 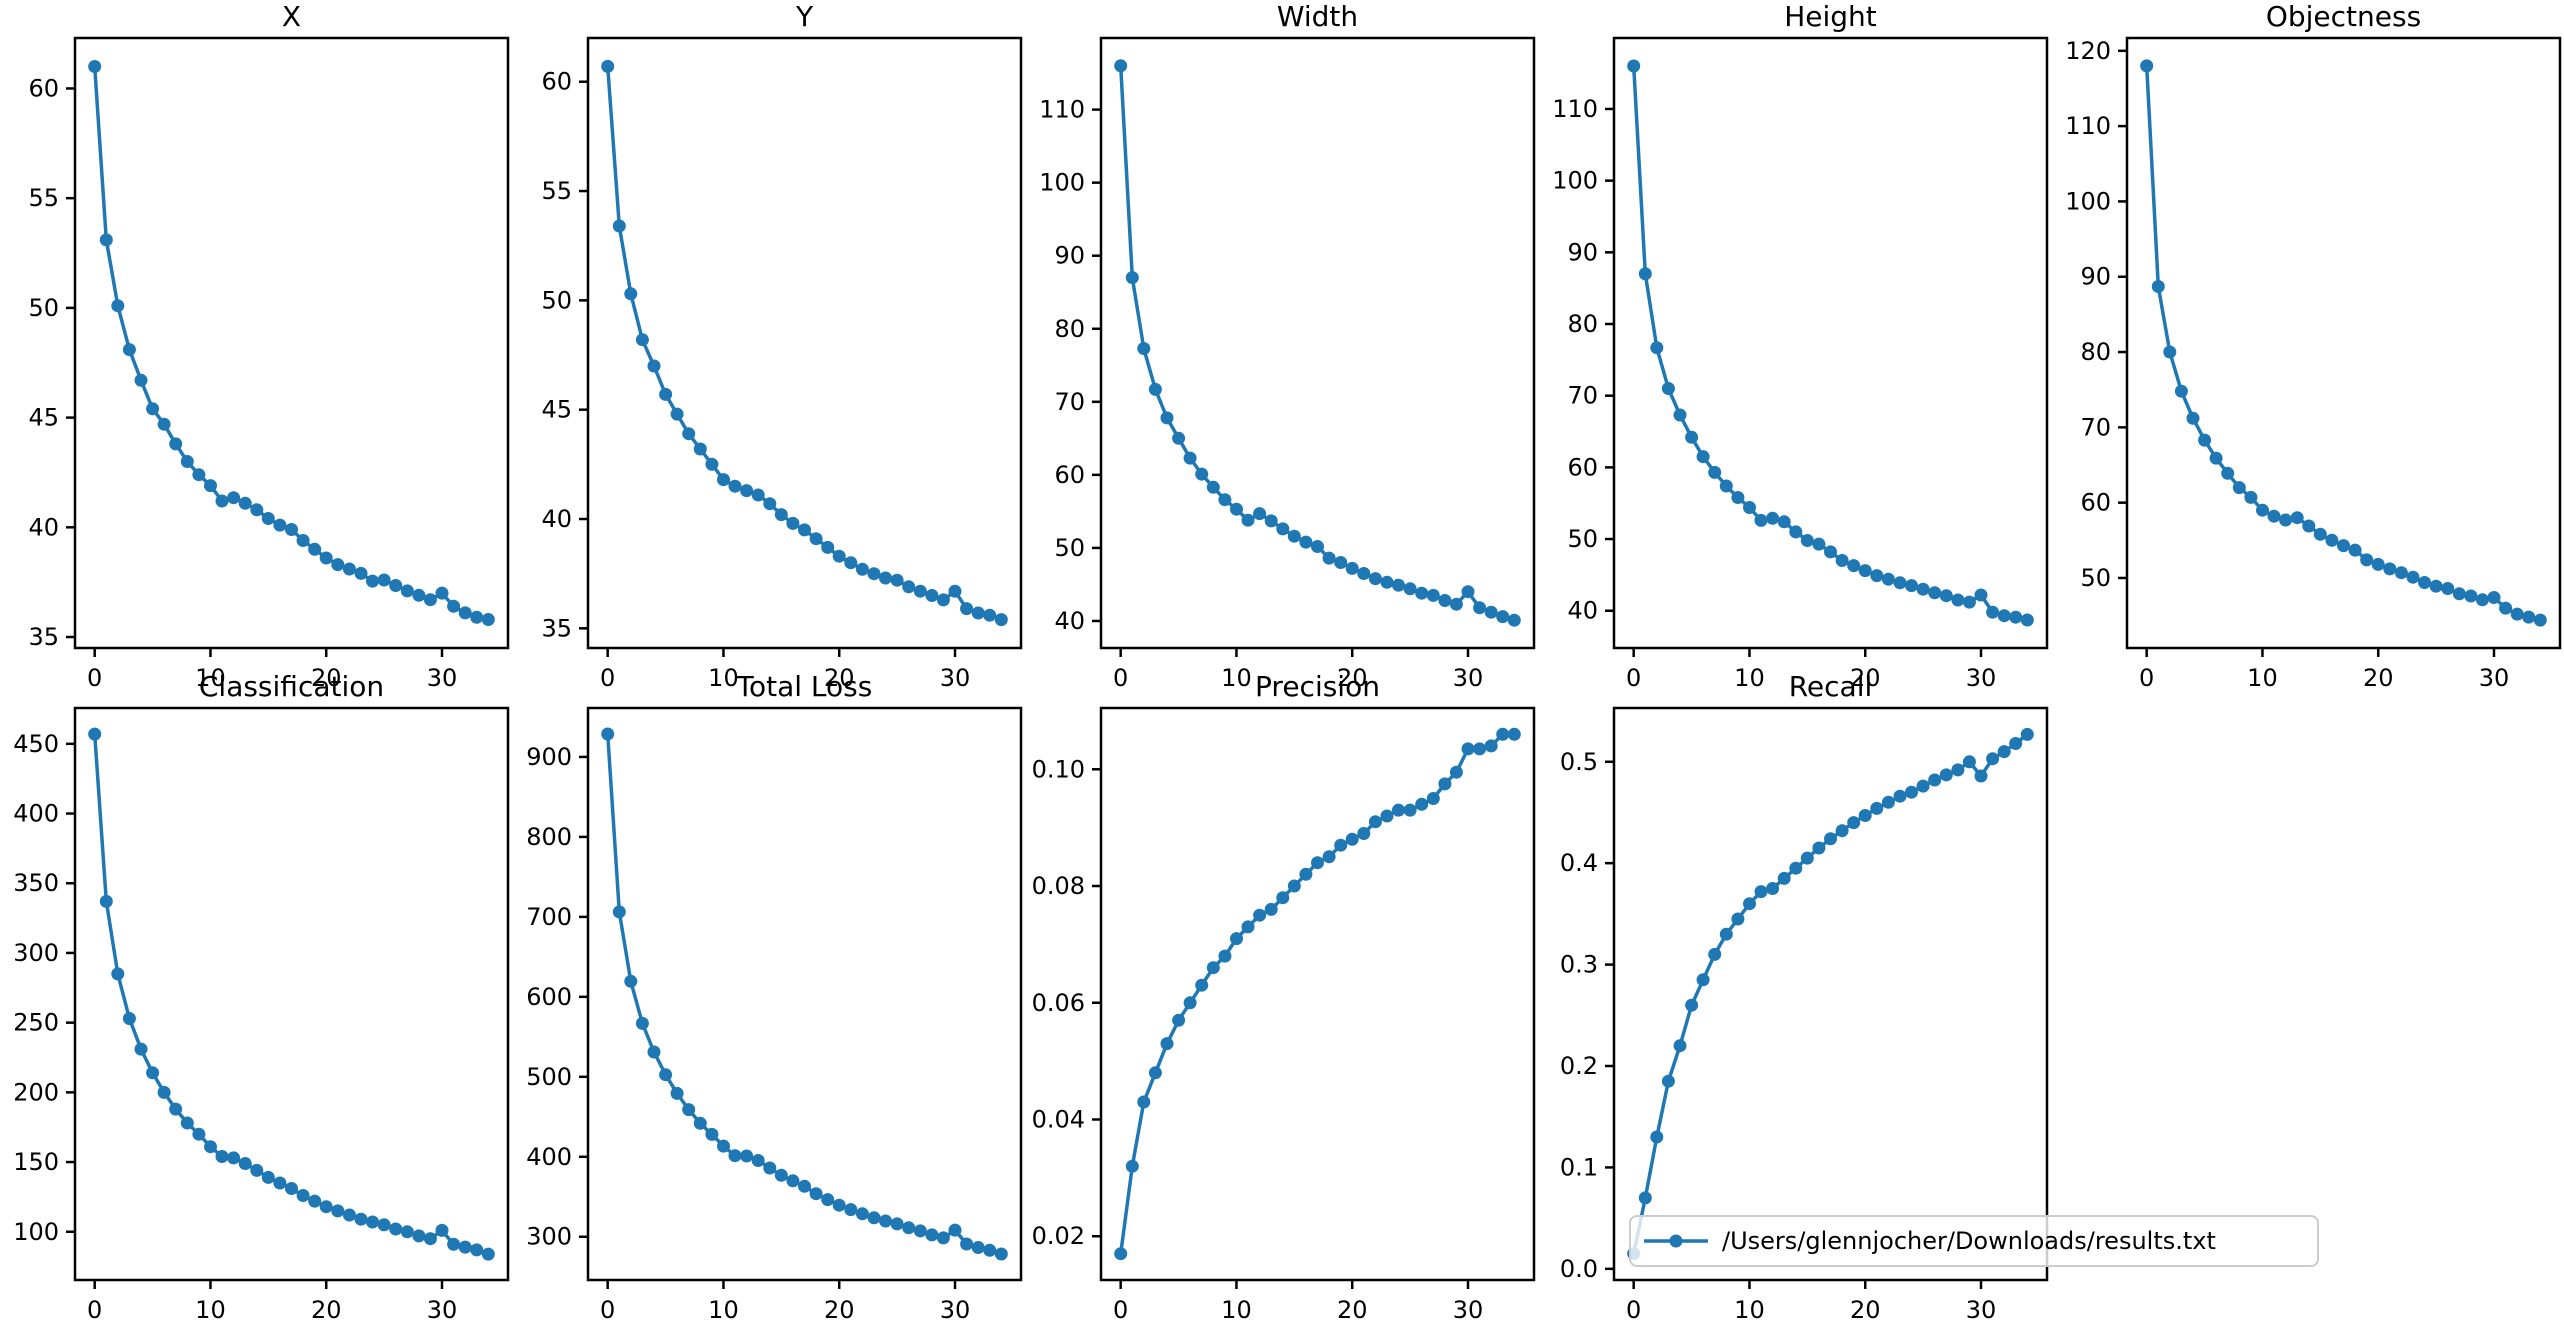 I want to click on subplot-precision: 0.02 0.04 0.06 0.08 0.10 0 10 20 30 Precision, so click(x=1284, y=997).